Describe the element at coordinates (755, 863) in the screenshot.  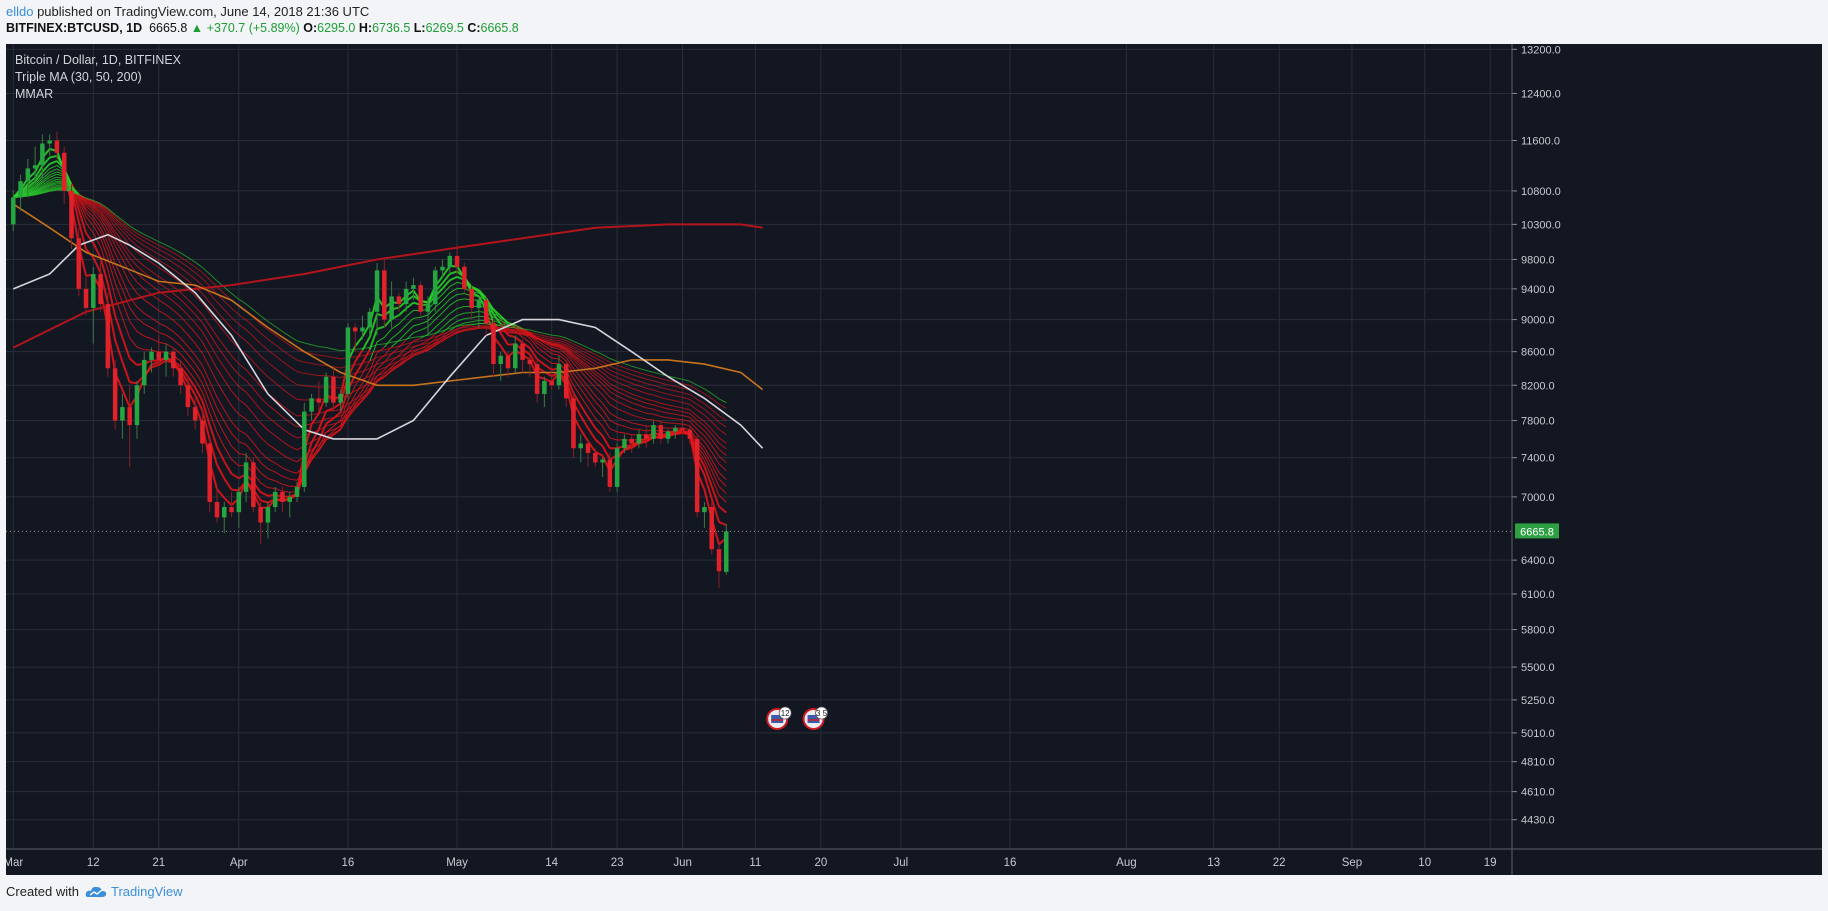
I see `x-tick-label: 11` at that location.